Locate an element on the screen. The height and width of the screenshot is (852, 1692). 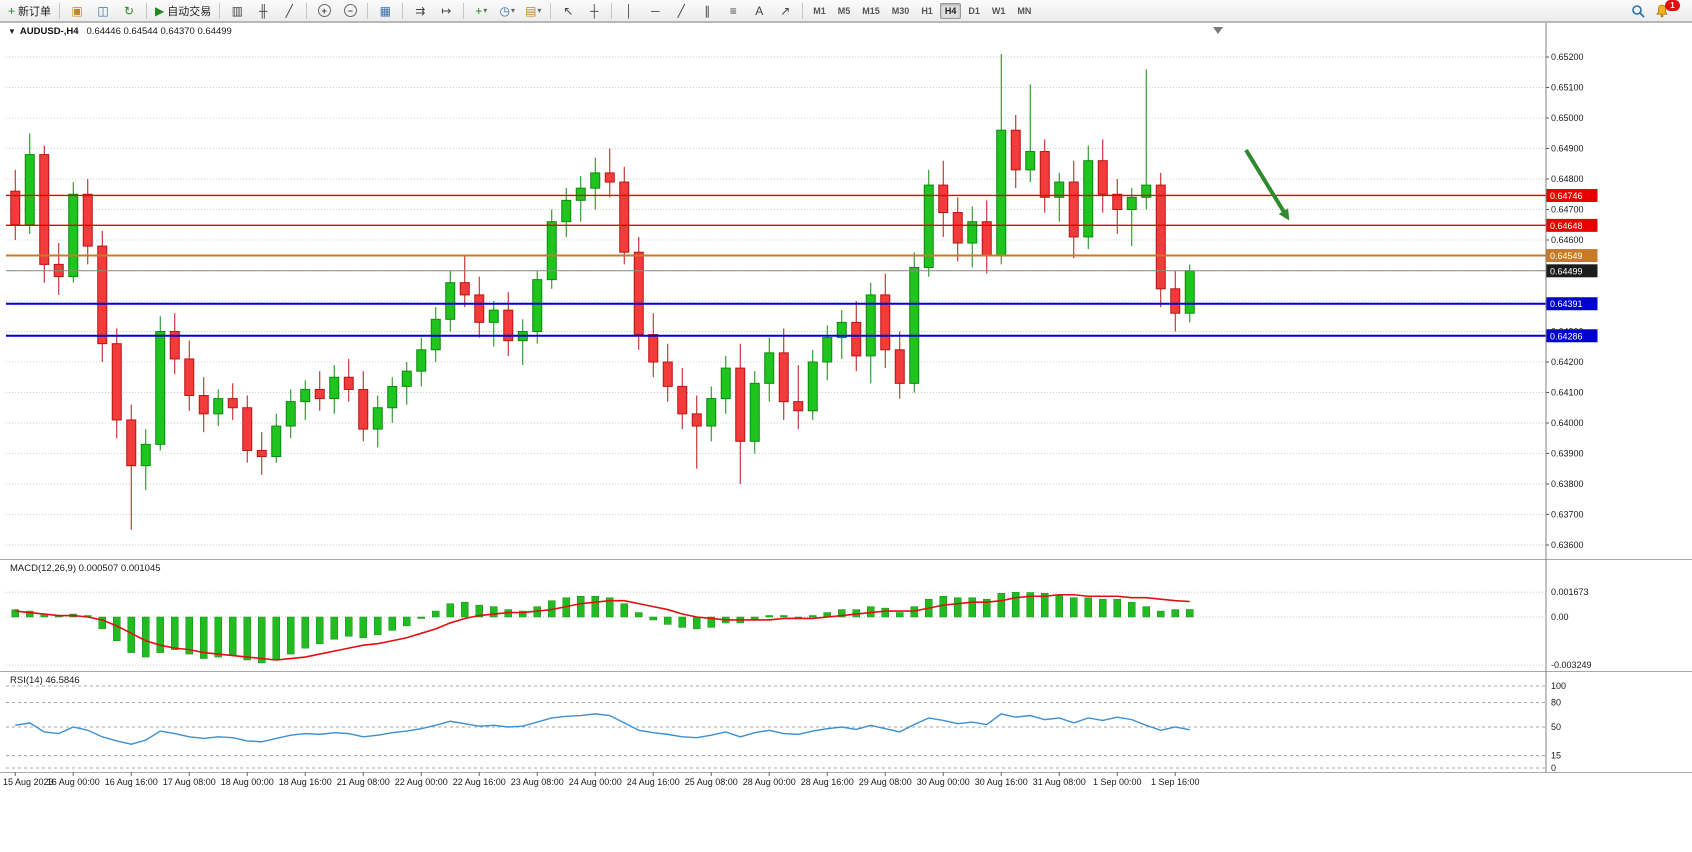
line-chart-mode-button: ╱ is located at coordinates (289, 11).